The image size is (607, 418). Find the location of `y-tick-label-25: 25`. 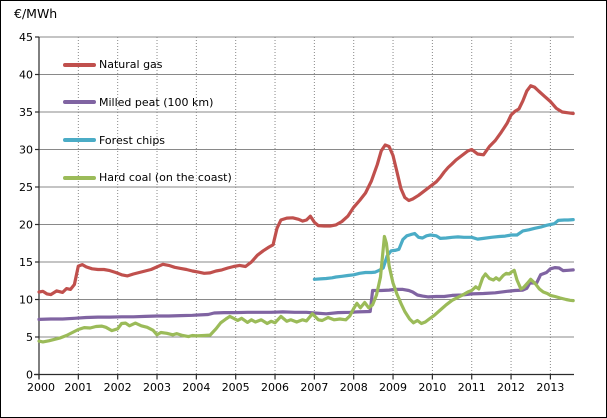

y-tick-label-25: 25 is located at coordinates (26, 187).